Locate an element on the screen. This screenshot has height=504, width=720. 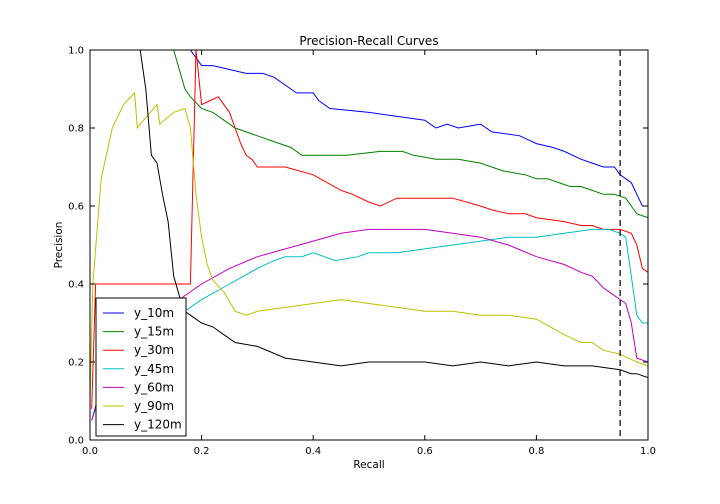
legend-label: y_10m is located at coordinates (154, 313).